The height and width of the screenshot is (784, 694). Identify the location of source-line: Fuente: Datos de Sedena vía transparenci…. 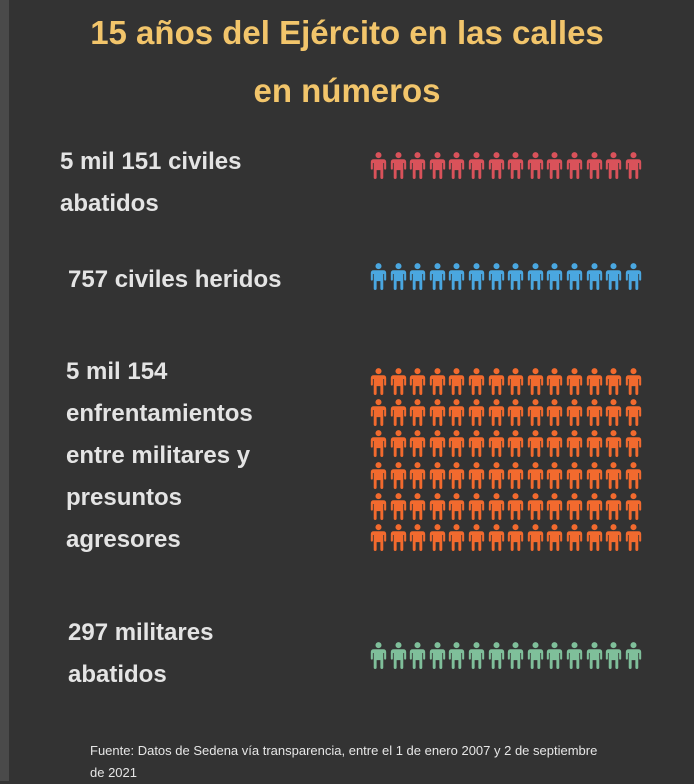
(344, 750).